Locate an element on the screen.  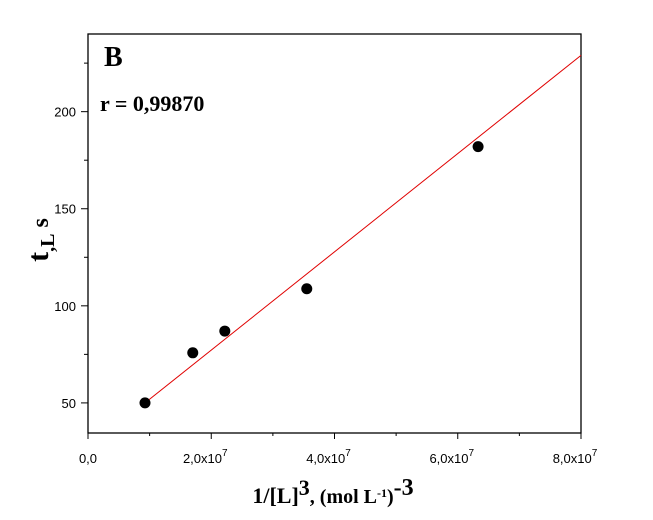
y-tick-label: 50 is located at coordinates (69, 403).